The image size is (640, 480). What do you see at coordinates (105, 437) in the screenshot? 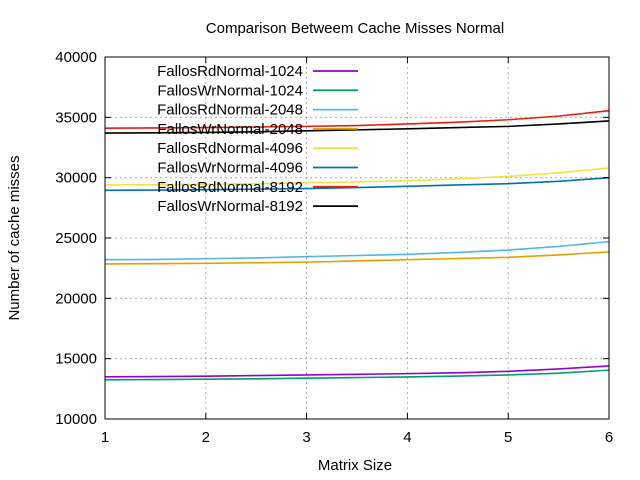
I see `x-tick-label: 1` at bounding box center [105, 437].